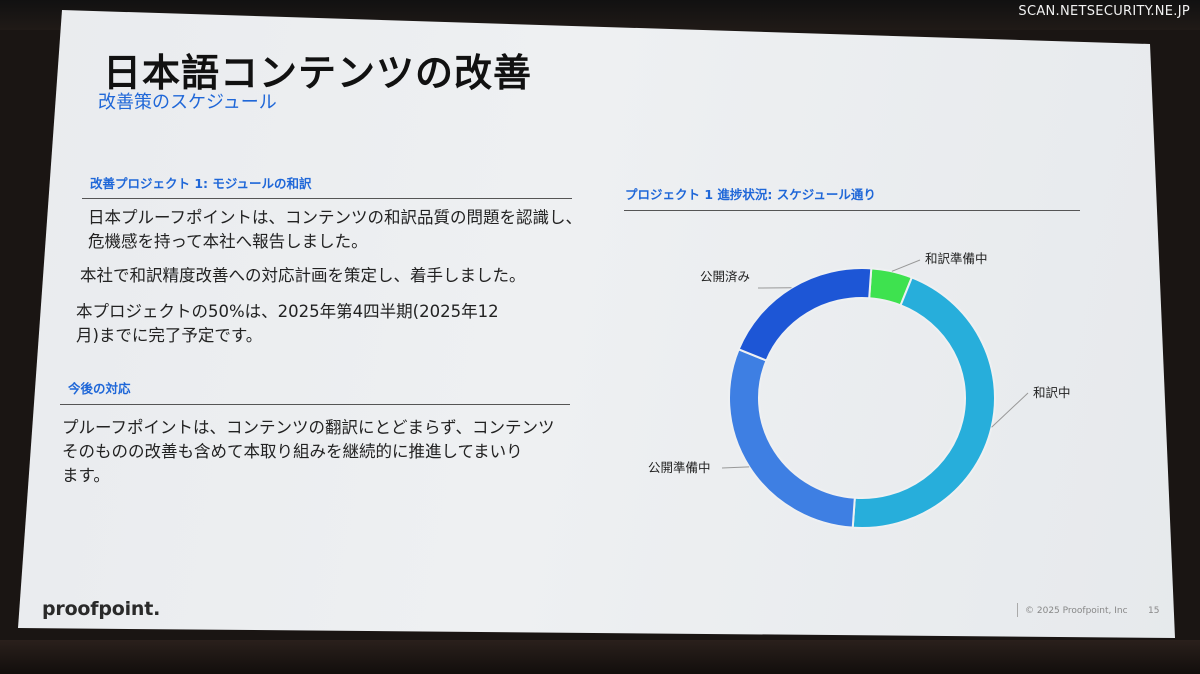  What do you see at coordinates (315, 404) in the screenshot?
I see `section2-rule` at bounding box center [315, 404].